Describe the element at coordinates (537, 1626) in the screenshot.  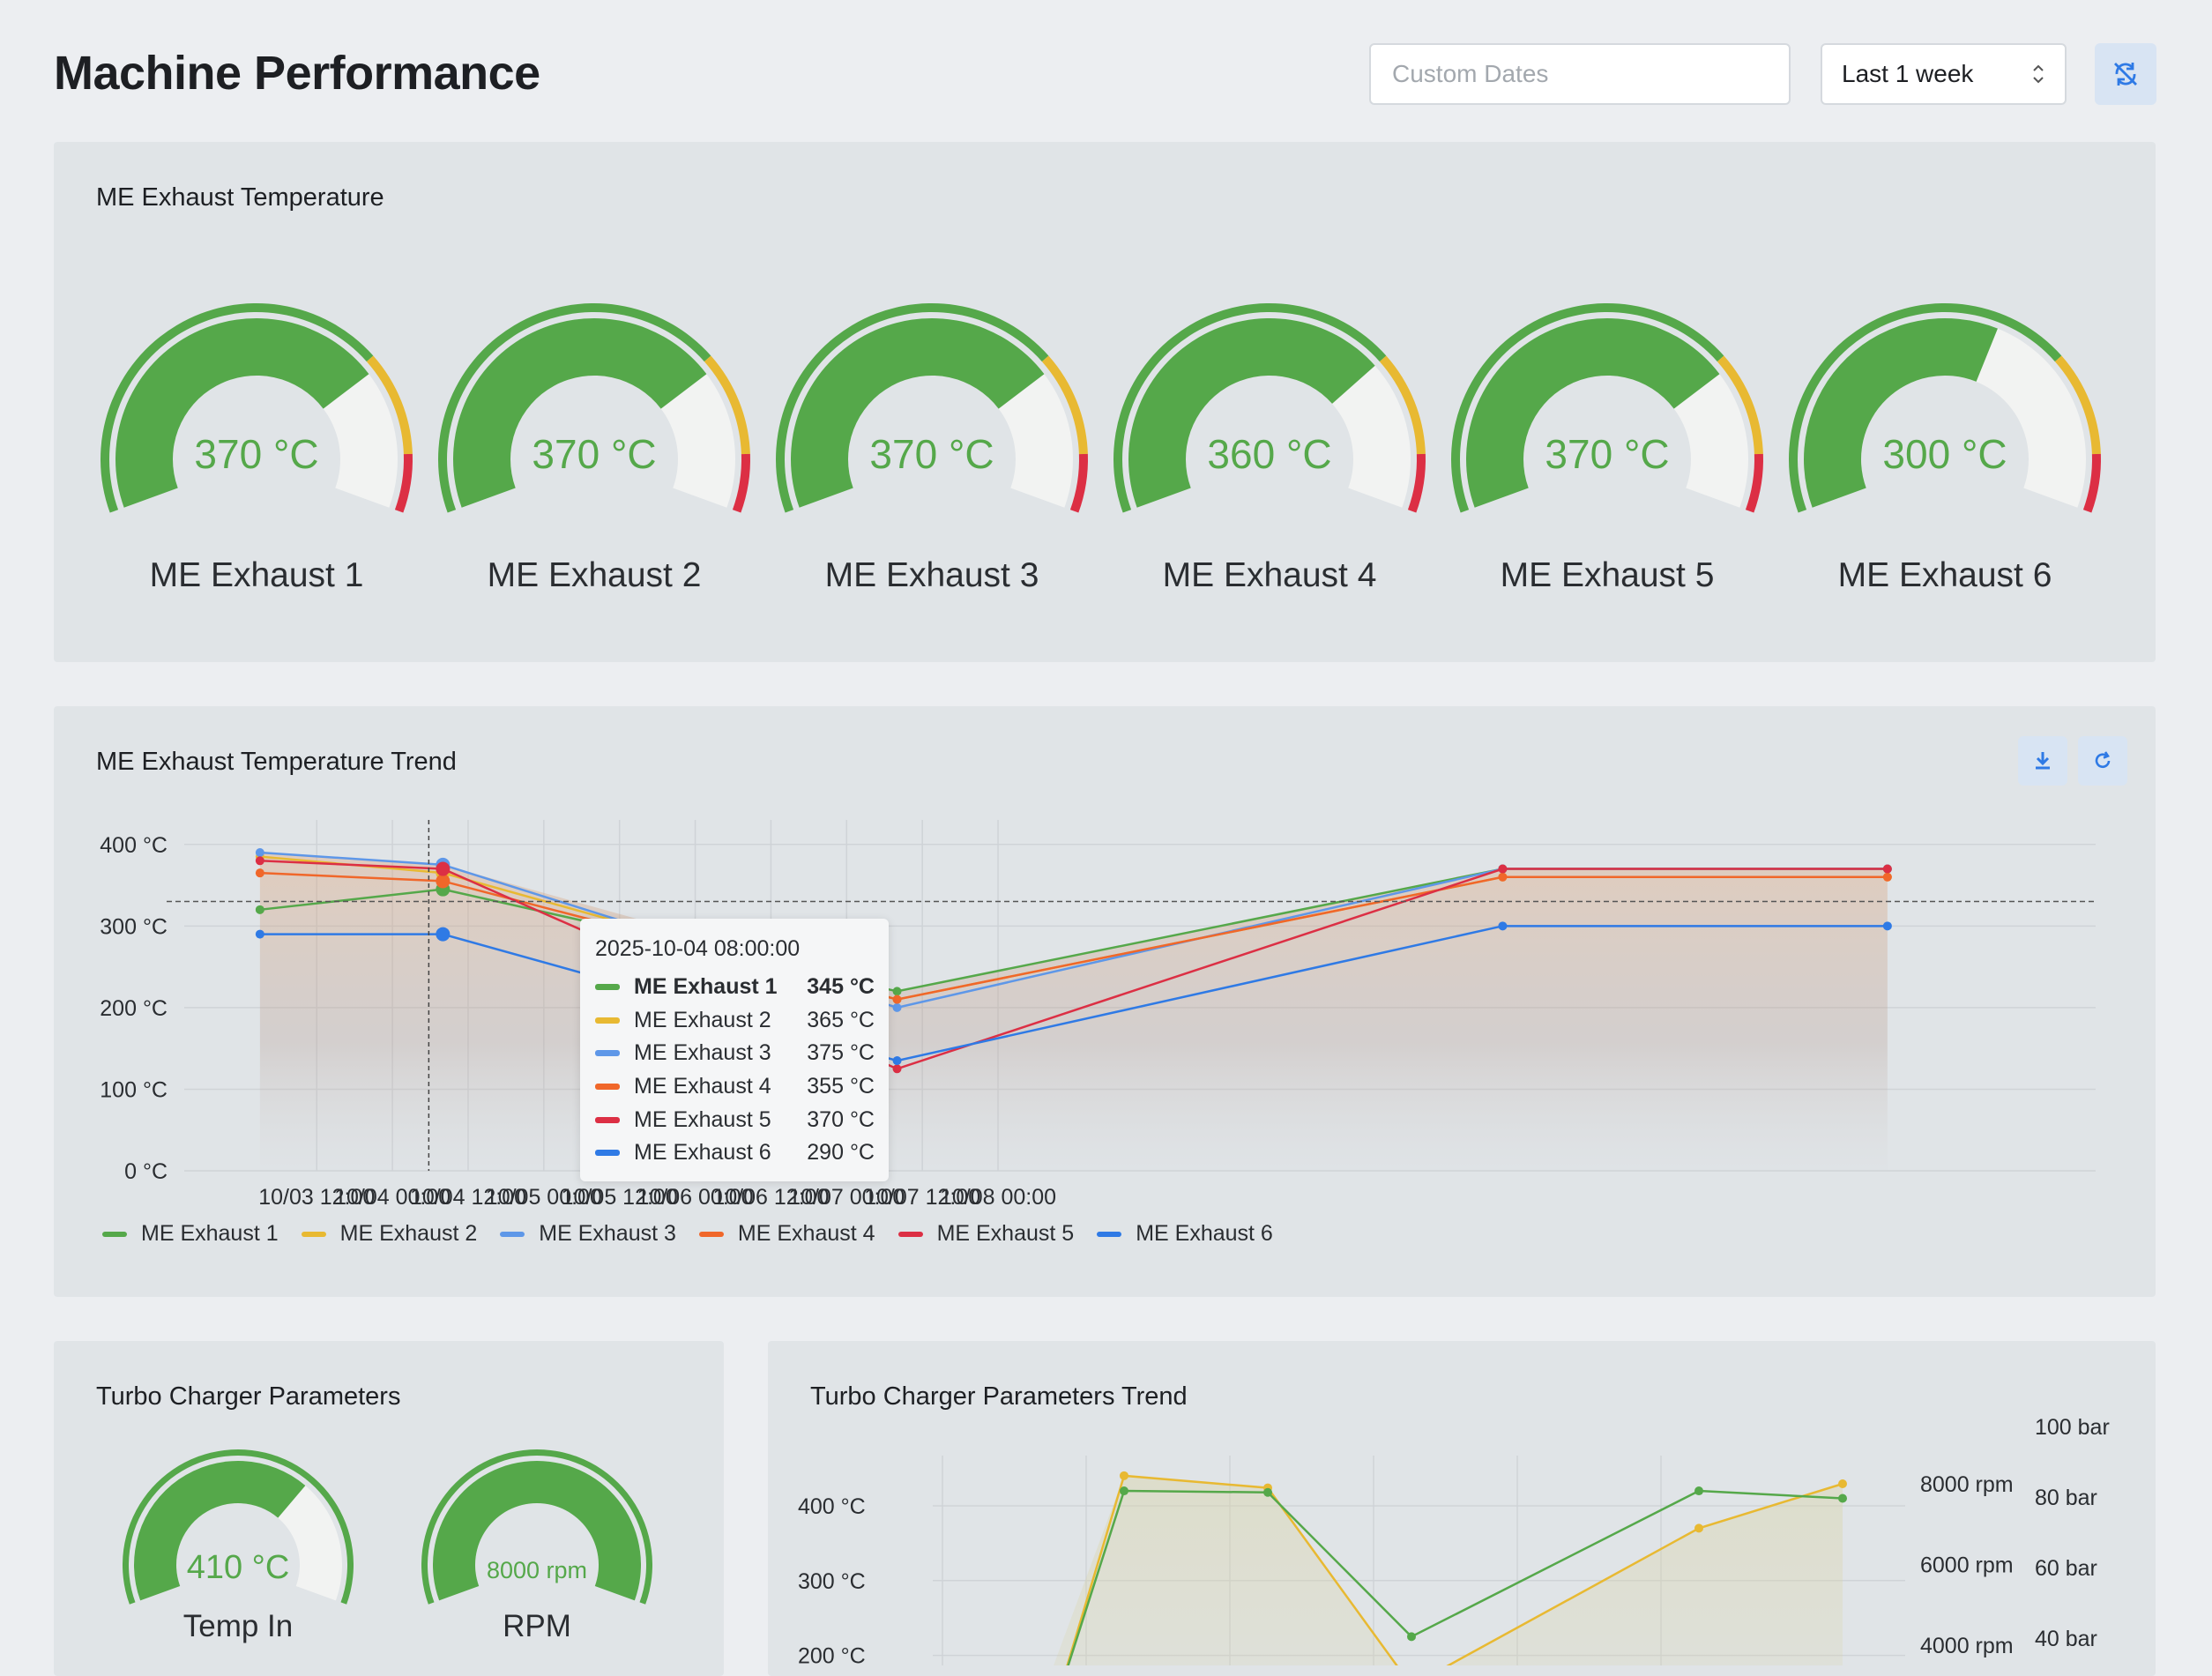
I see `turbo-rpm-label: RPM` at that location.